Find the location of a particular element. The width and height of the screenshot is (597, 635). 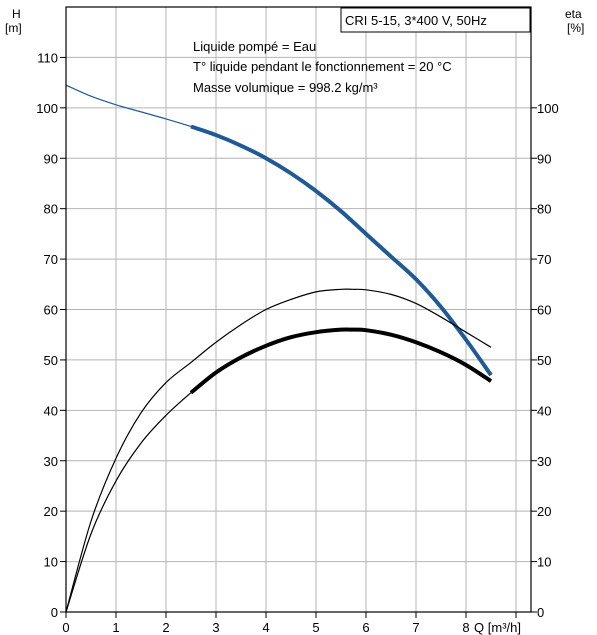

left-tick-label: 20 is located at coordinates (51, 511).